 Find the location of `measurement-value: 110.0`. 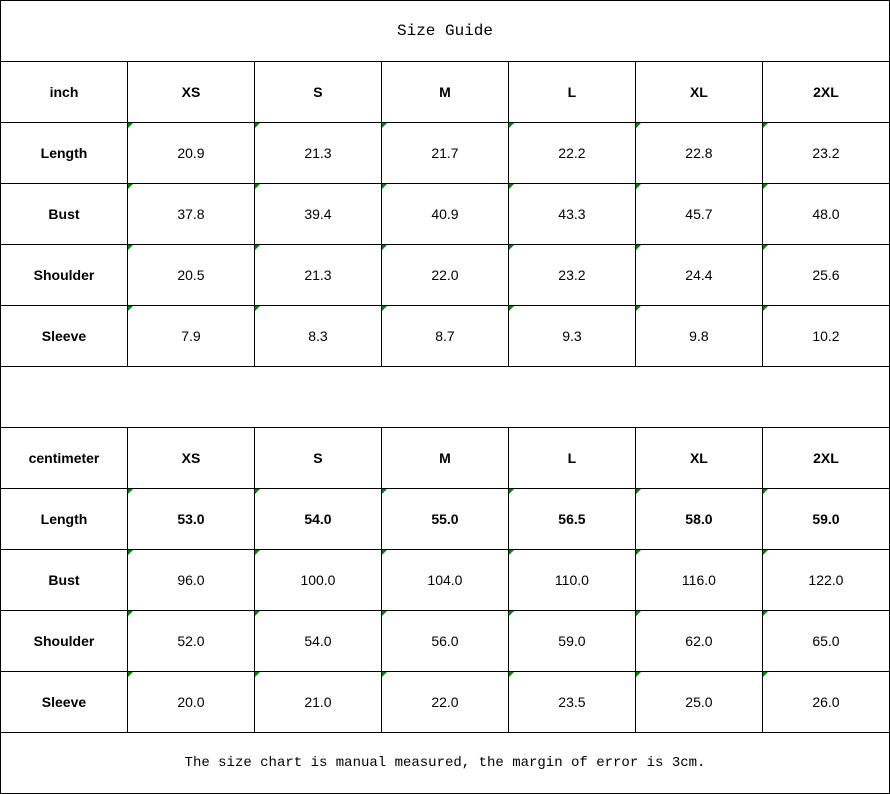

measurement-value: 110.0 is located at coordinates (571, 580).